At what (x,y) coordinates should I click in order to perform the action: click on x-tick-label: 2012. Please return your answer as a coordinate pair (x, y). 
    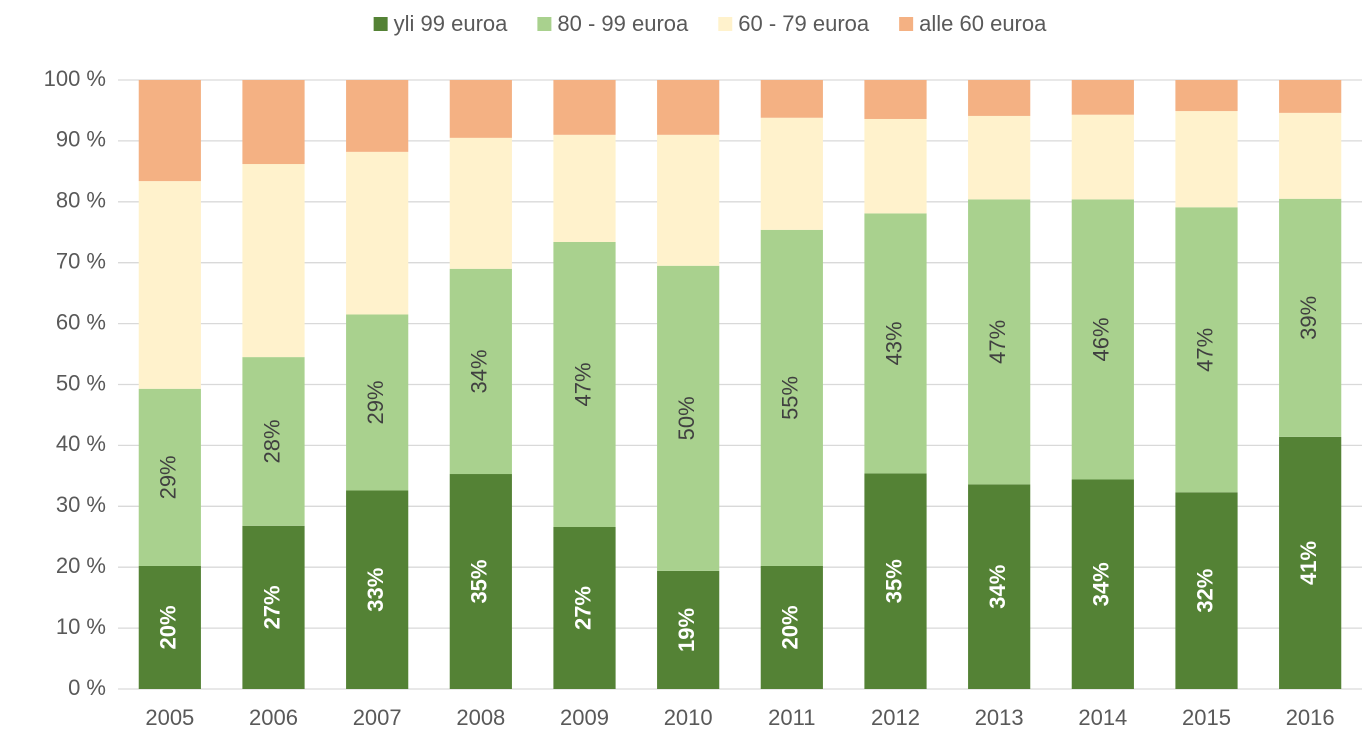
    Looking at the image, I should click on (895, 717).